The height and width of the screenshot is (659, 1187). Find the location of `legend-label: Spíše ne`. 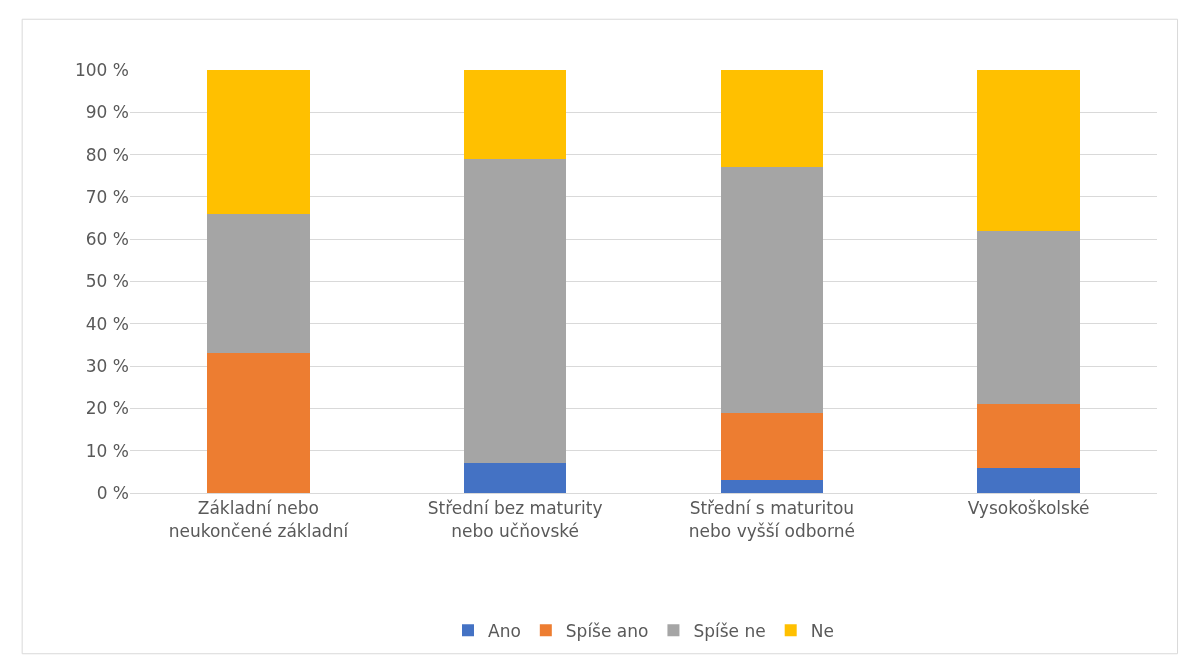

legend-label: Spíše ne is located at coordinates (729, 630).